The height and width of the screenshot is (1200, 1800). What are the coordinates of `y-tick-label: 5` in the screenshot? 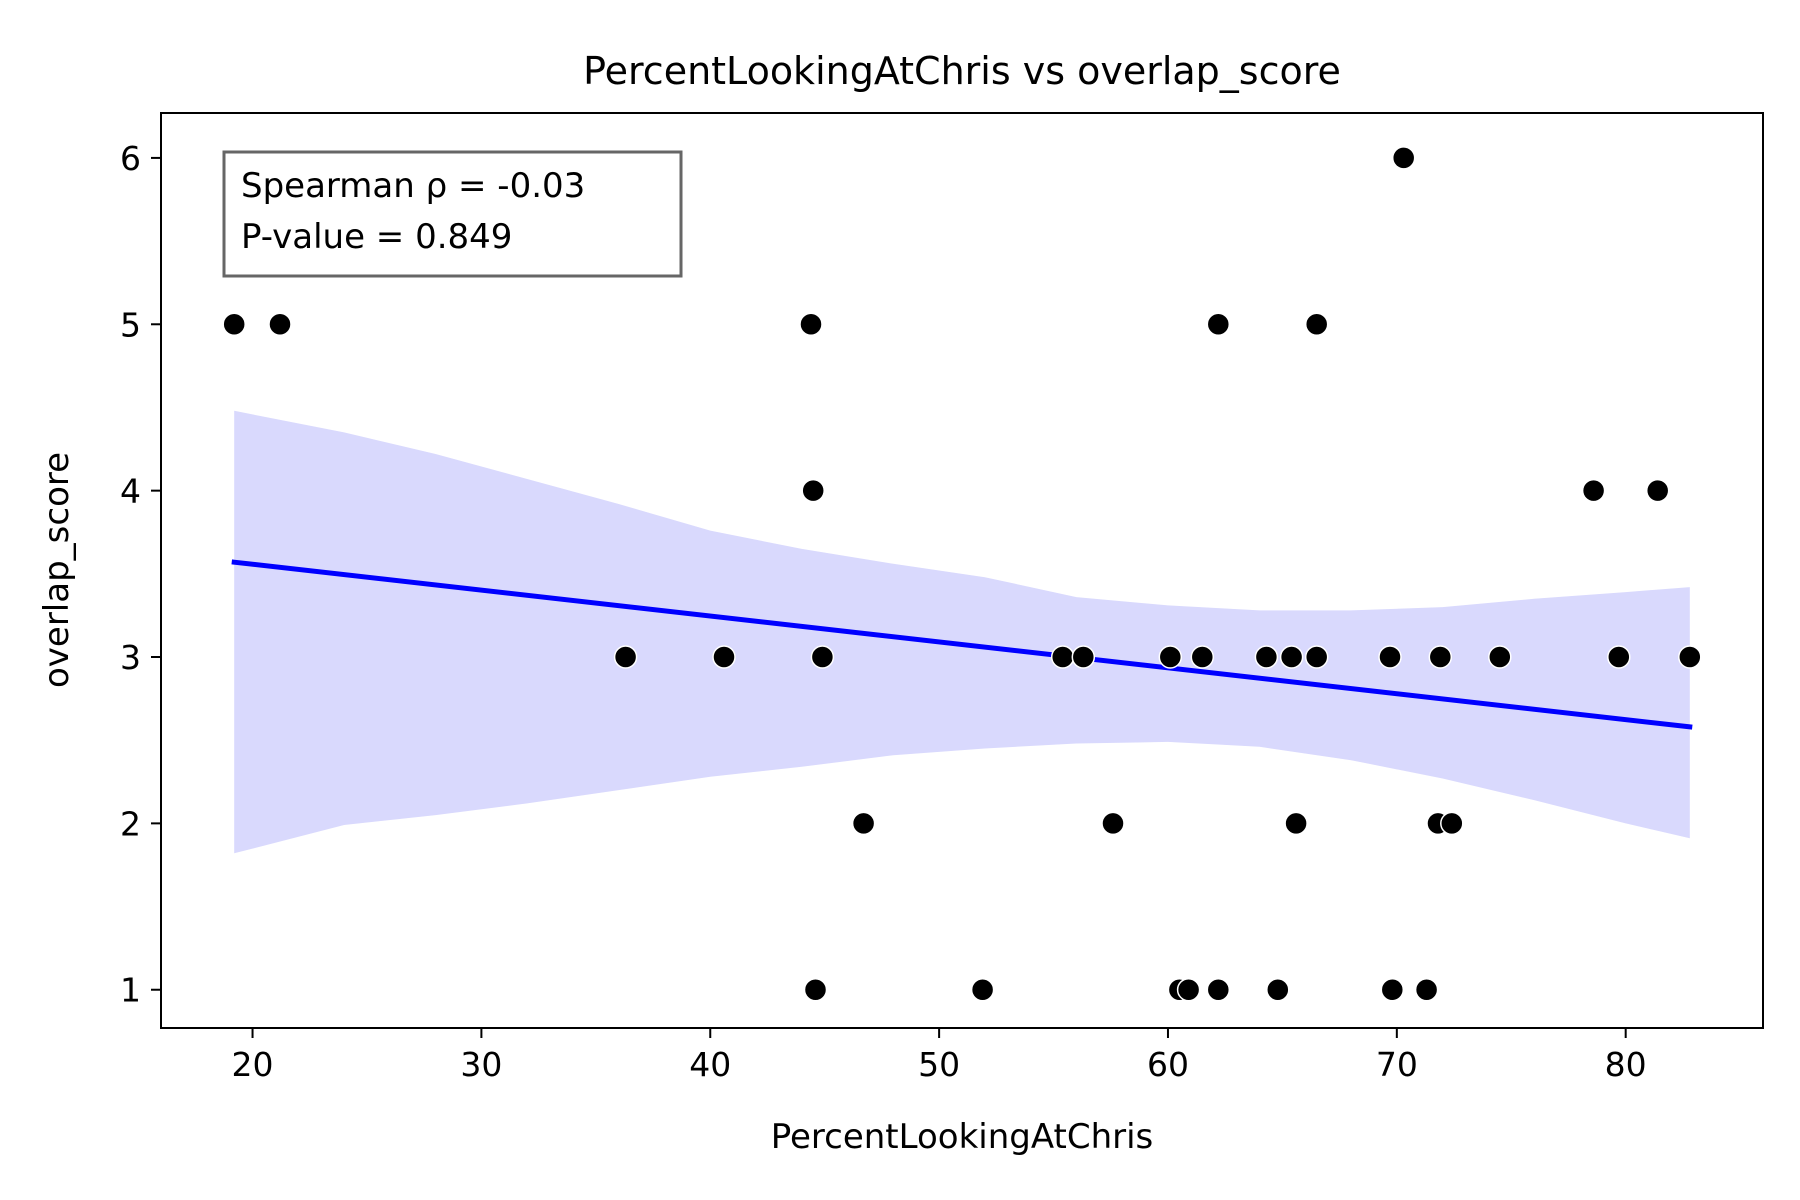 It's located at (130, 324).